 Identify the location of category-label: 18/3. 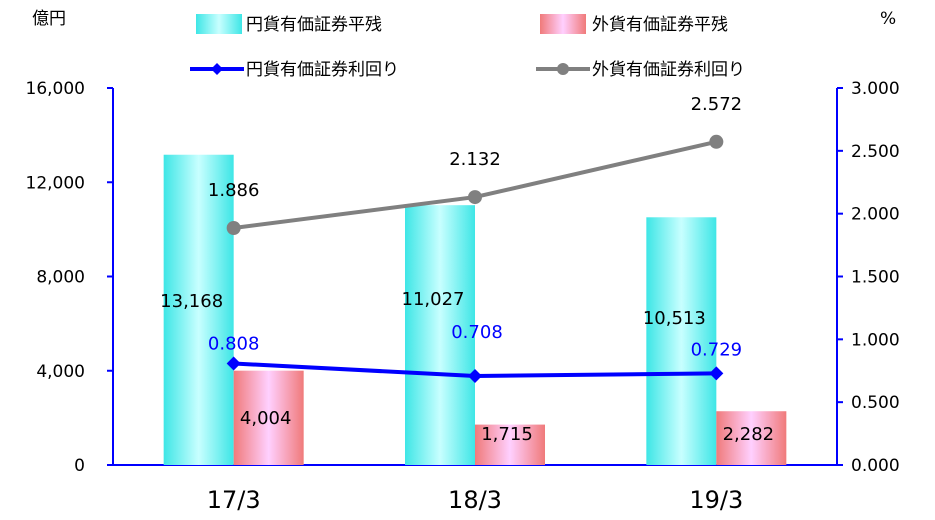
(475, 500).